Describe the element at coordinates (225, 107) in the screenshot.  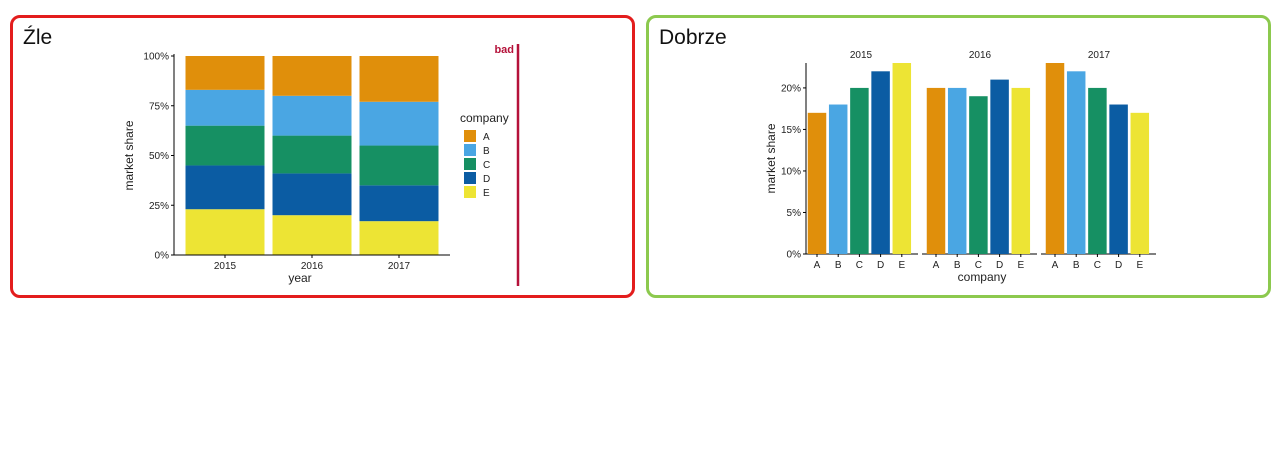
I see `bar-segment-2015-b` at that location.